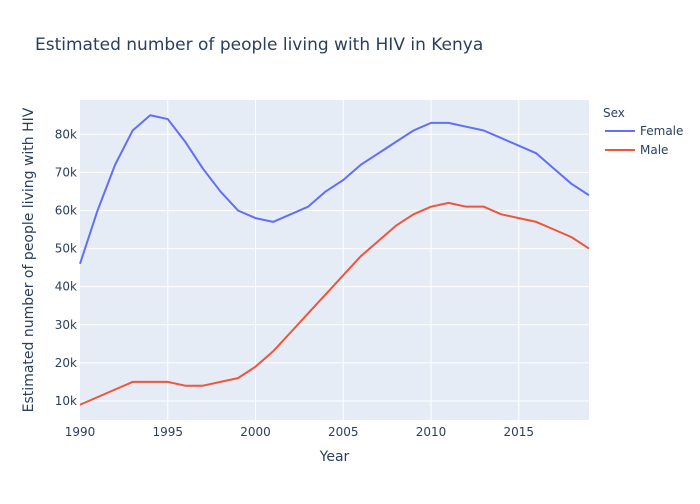 The height and width of the screenshot is (504, 700). Describe the element at coordinates (661, 131) in the screenshot. I see `legend-label-female: Female` at that location.